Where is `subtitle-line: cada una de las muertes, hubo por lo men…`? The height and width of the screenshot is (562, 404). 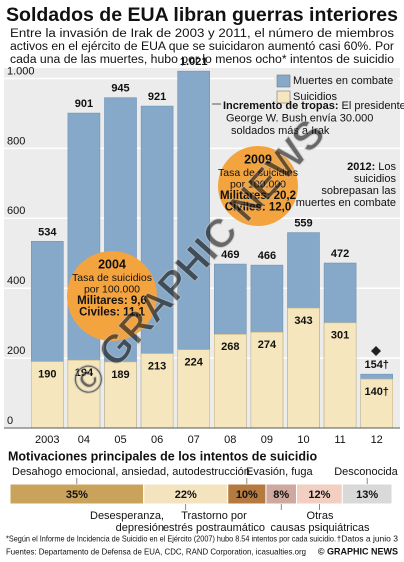
subtitle-line: cada una de las muertes, hubo por lo men… is located at coordinates (202, 60).